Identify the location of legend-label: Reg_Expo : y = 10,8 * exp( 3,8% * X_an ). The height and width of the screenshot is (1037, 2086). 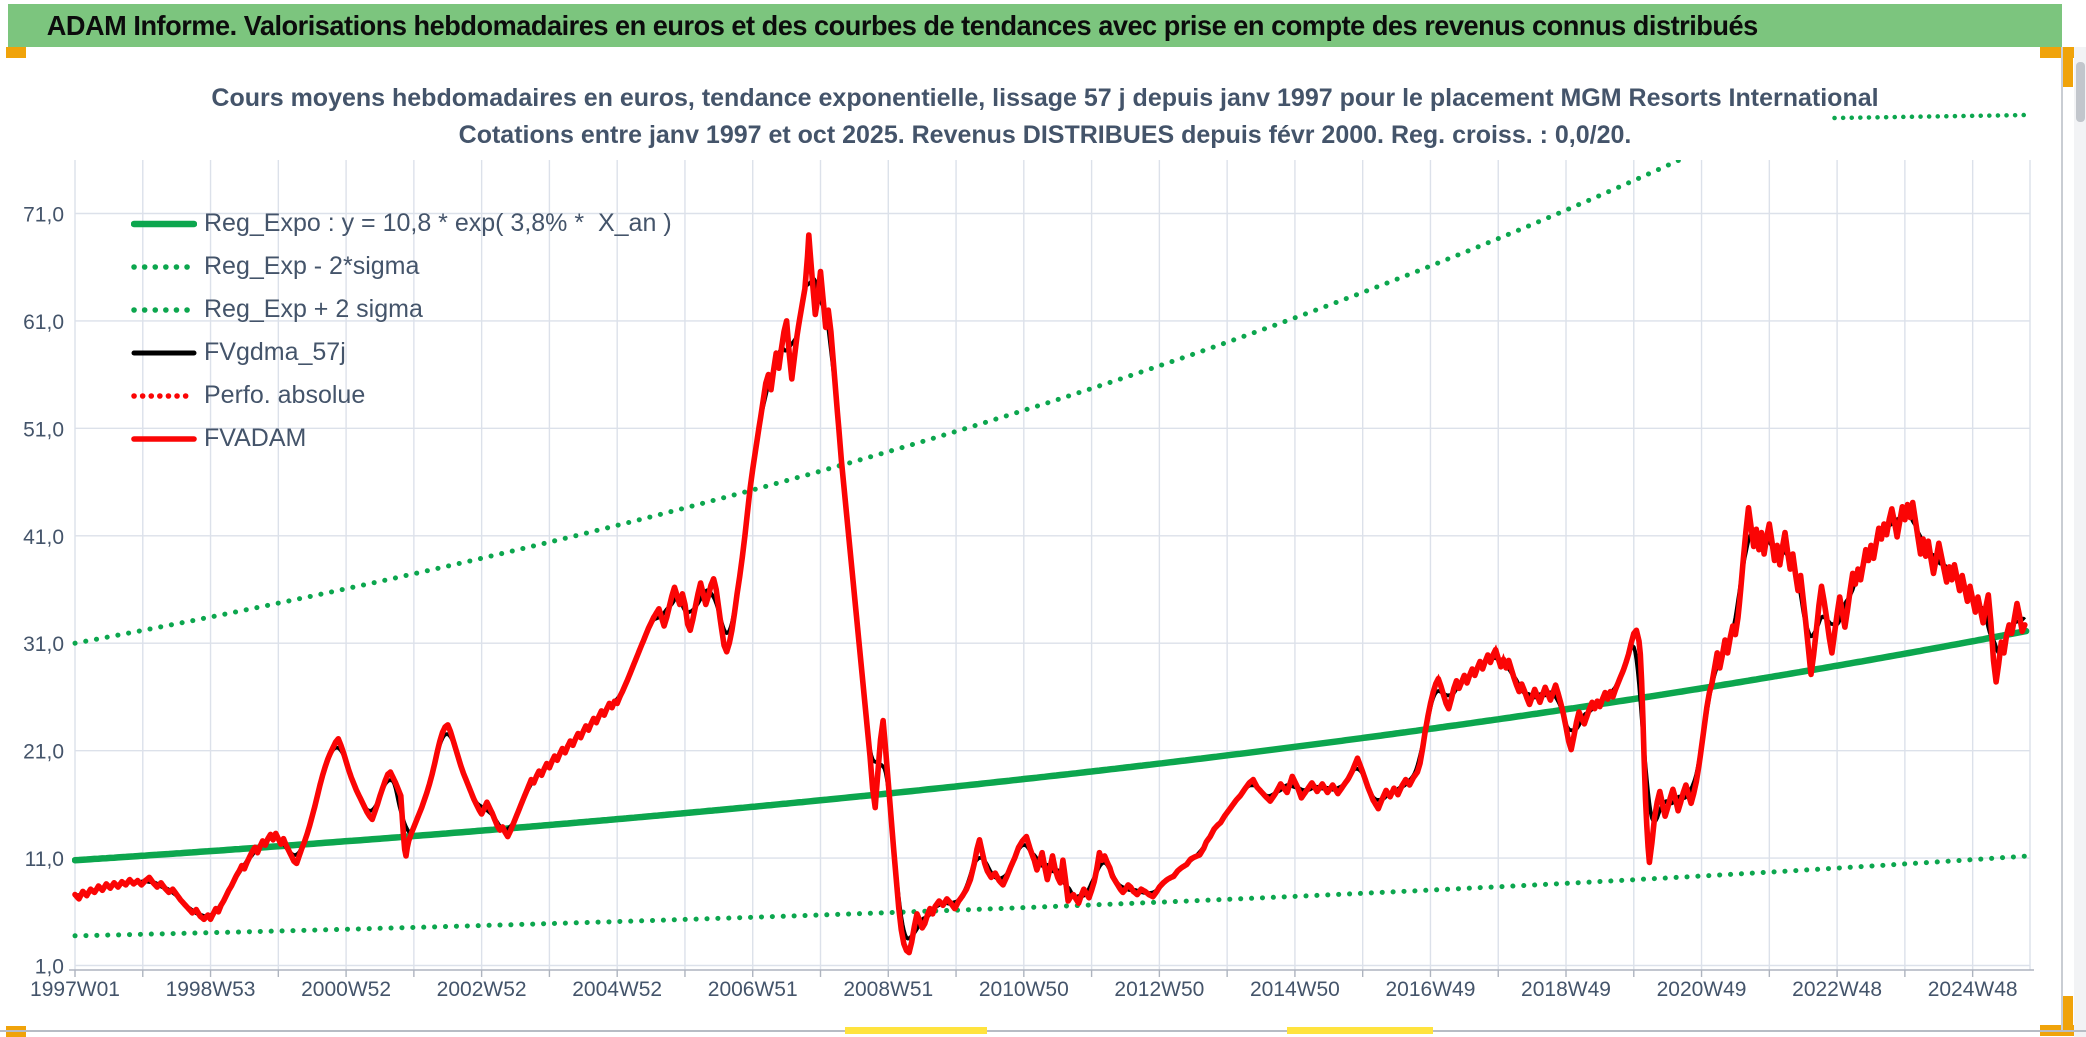
(438, 223).